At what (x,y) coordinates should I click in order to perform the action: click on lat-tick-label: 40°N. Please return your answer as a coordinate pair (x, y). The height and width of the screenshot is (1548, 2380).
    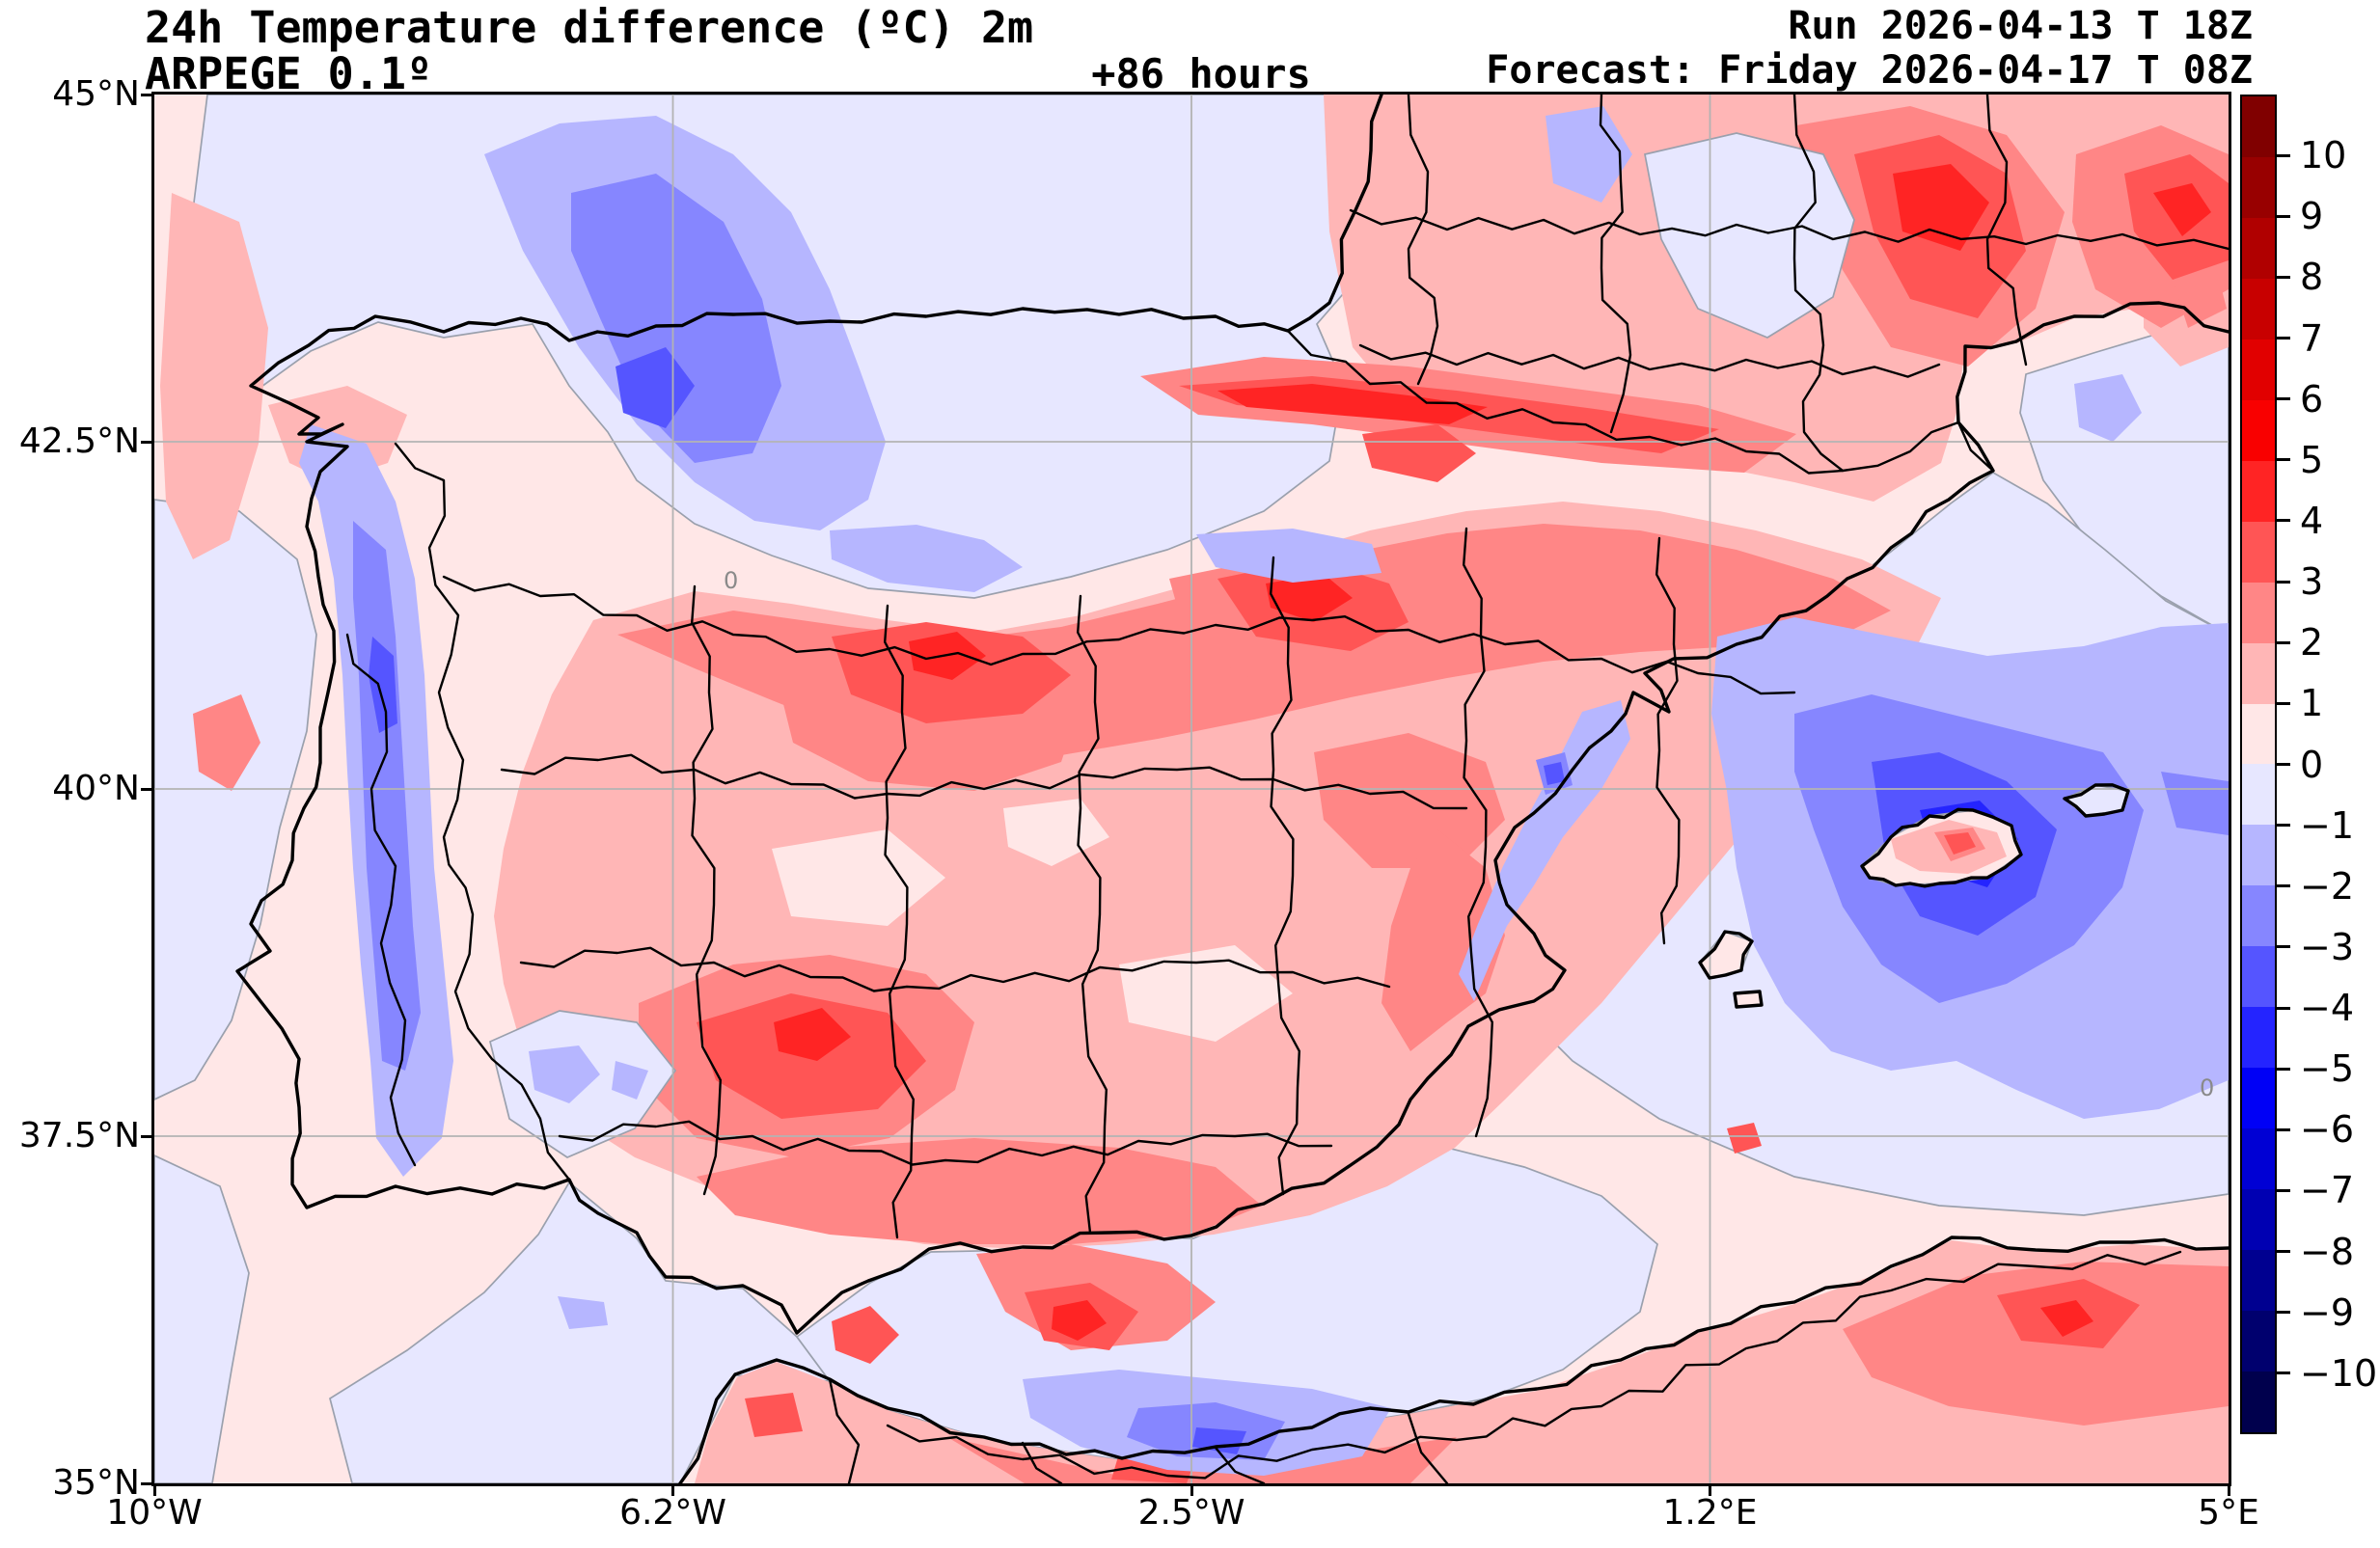
    Looking at the image, I should click on (96, 789).